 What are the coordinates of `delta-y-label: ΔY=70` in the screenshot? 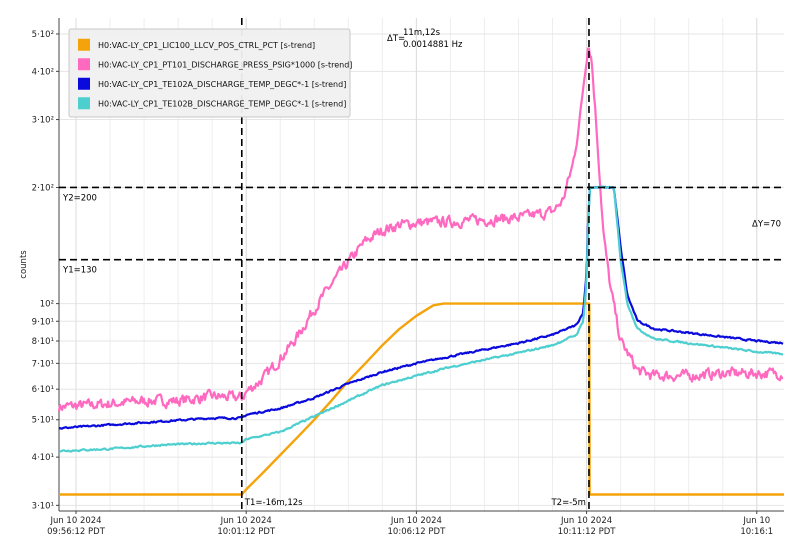 It's located at (766, 225).